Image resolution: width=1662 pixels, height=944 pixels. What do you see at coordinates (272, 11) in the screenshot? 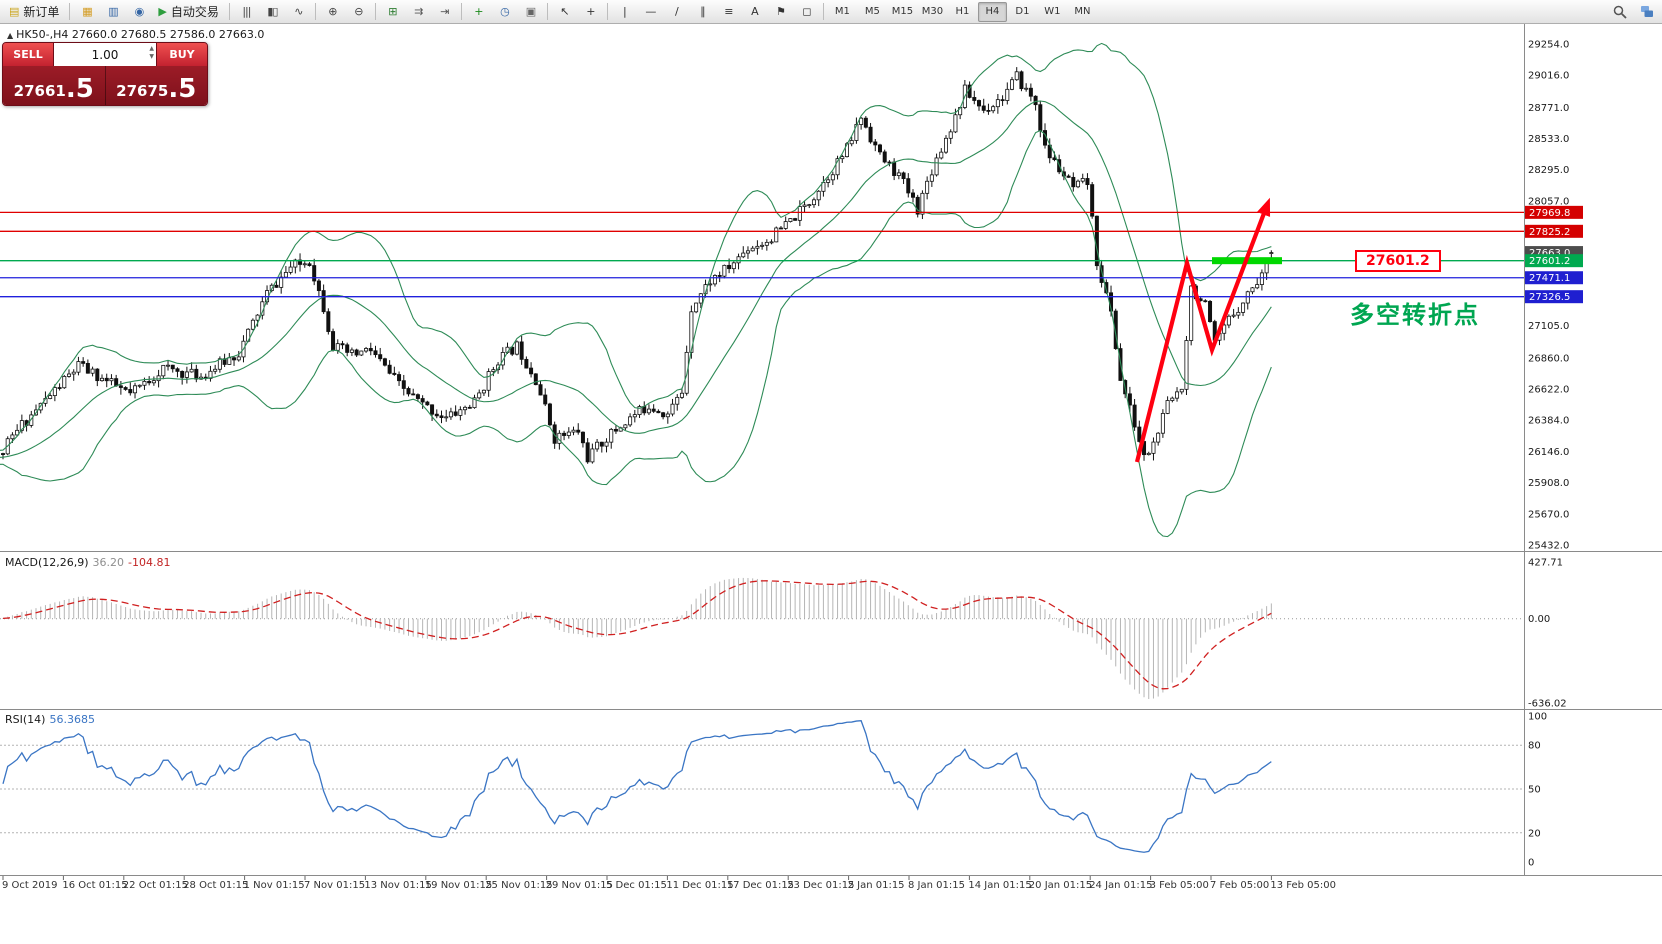
I see `candlestick-chart-icon: ▮▯` at bounding box center [272, 11].